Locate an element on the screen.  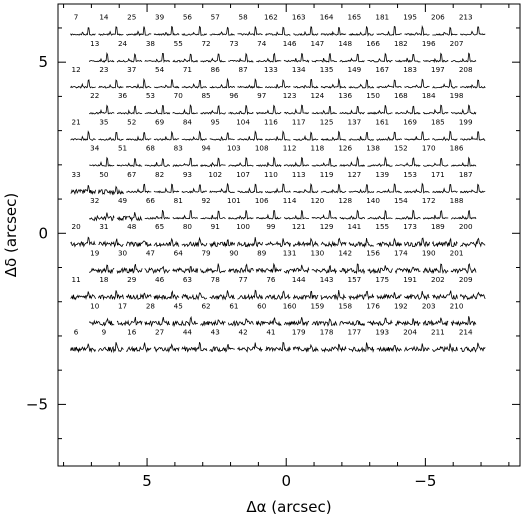
fiber-number: 13 is located at coordinates (94, 43).